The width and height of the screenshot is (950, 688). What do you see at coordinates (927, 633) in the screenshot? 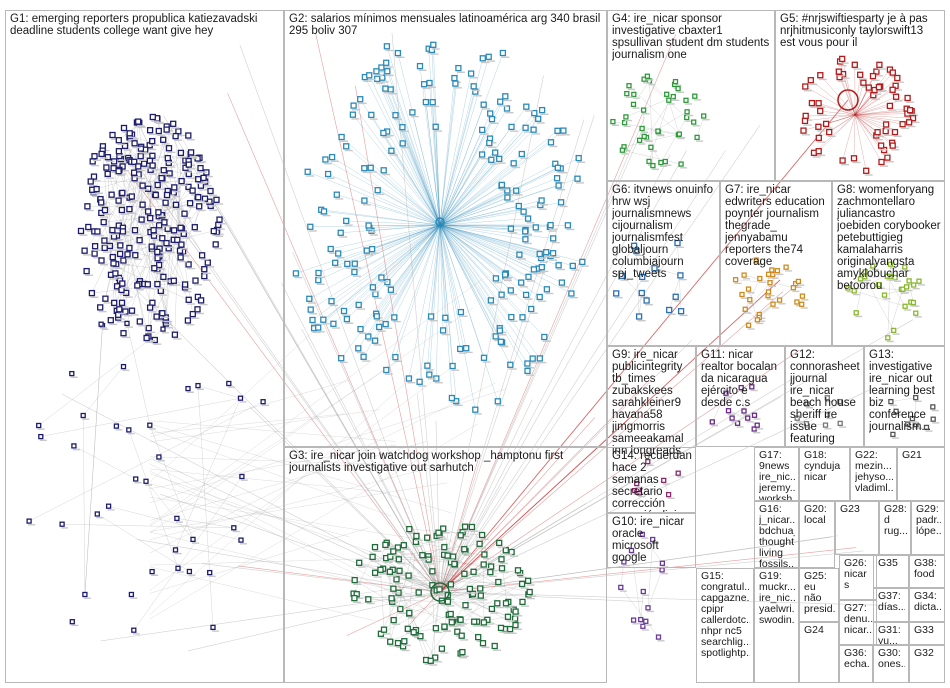
I see `group-panel-g33: G33` at bounding box center [927, 633].